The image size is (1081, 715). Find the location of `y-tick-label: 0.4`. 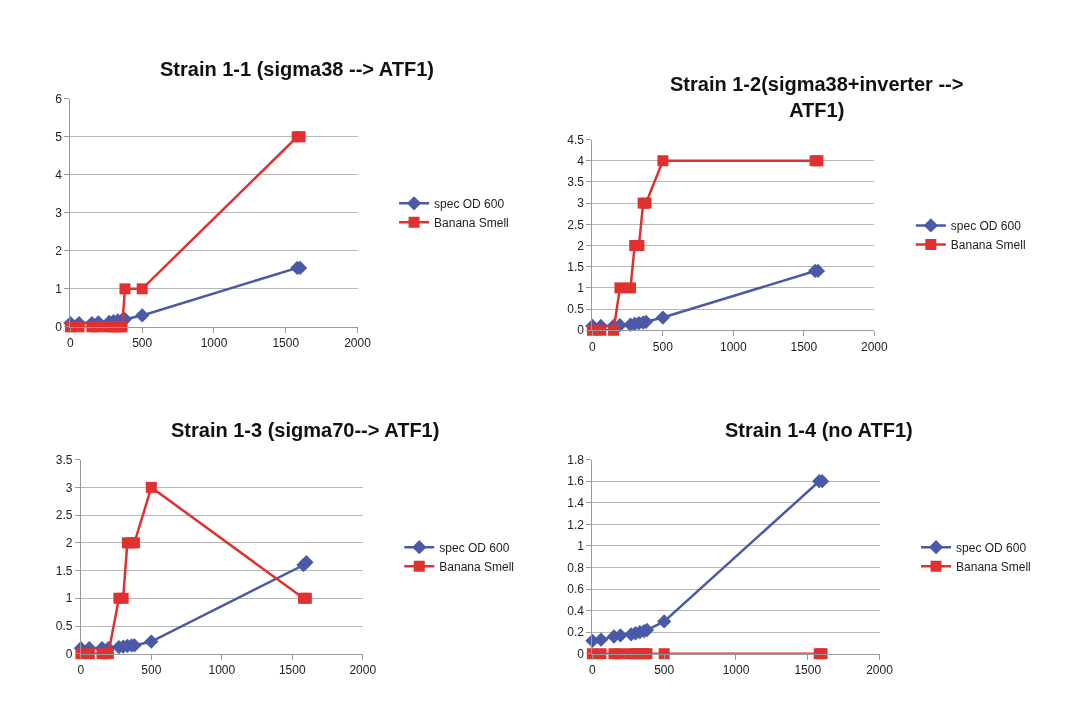

y-tick-label: 0.4 is located at coordinates (576, 610).